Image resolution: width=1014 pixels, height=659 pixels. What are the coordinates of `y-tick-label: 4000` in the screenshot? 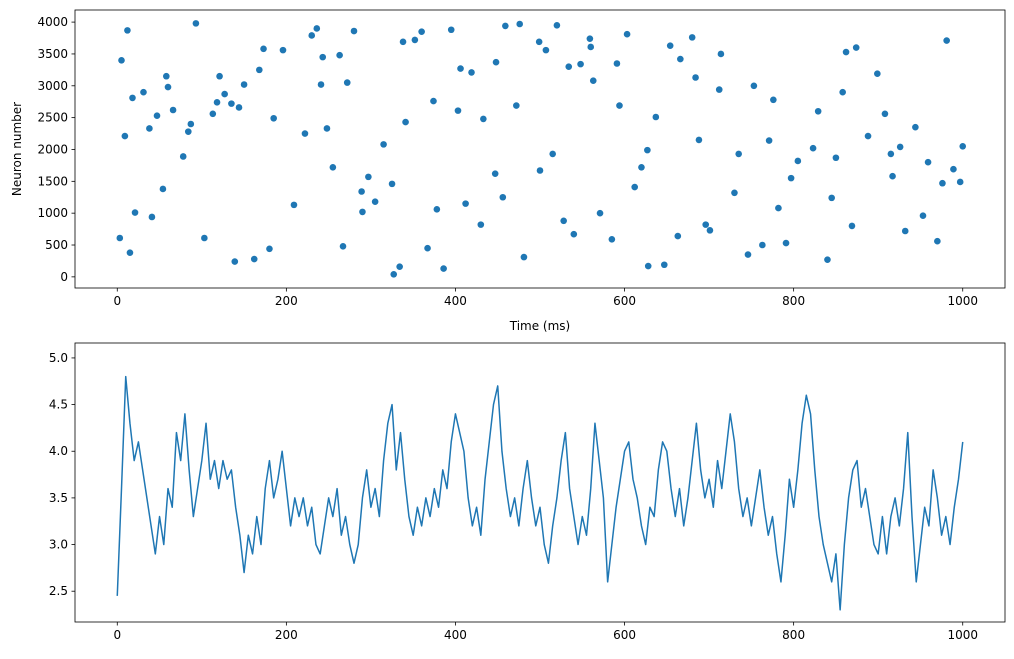 It's located at (52, 22).